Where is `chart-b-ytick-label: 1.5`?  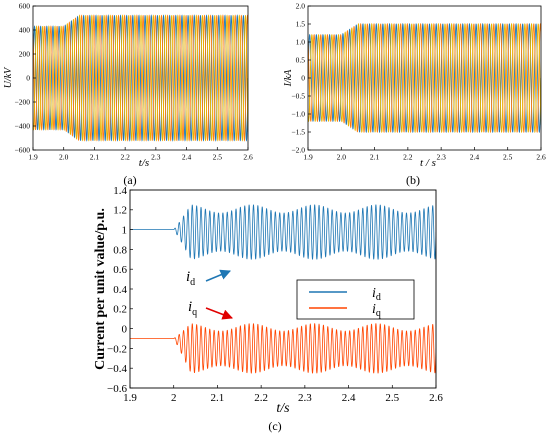 chart-b-ytick-label: 1.5 is located at coordinates (301, 24).